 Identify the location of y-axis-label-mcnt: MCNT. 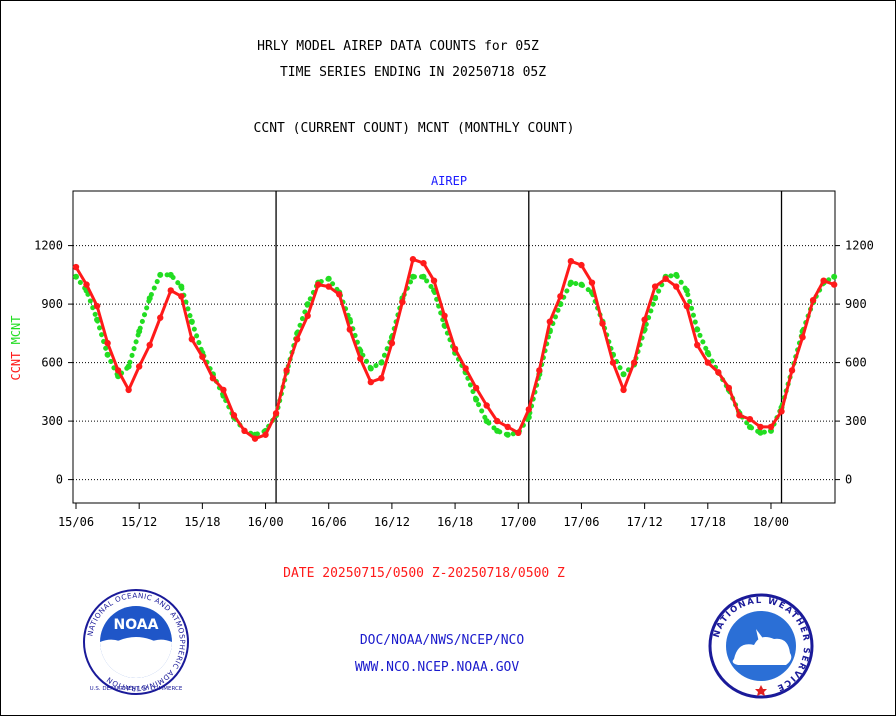
(16, 329).